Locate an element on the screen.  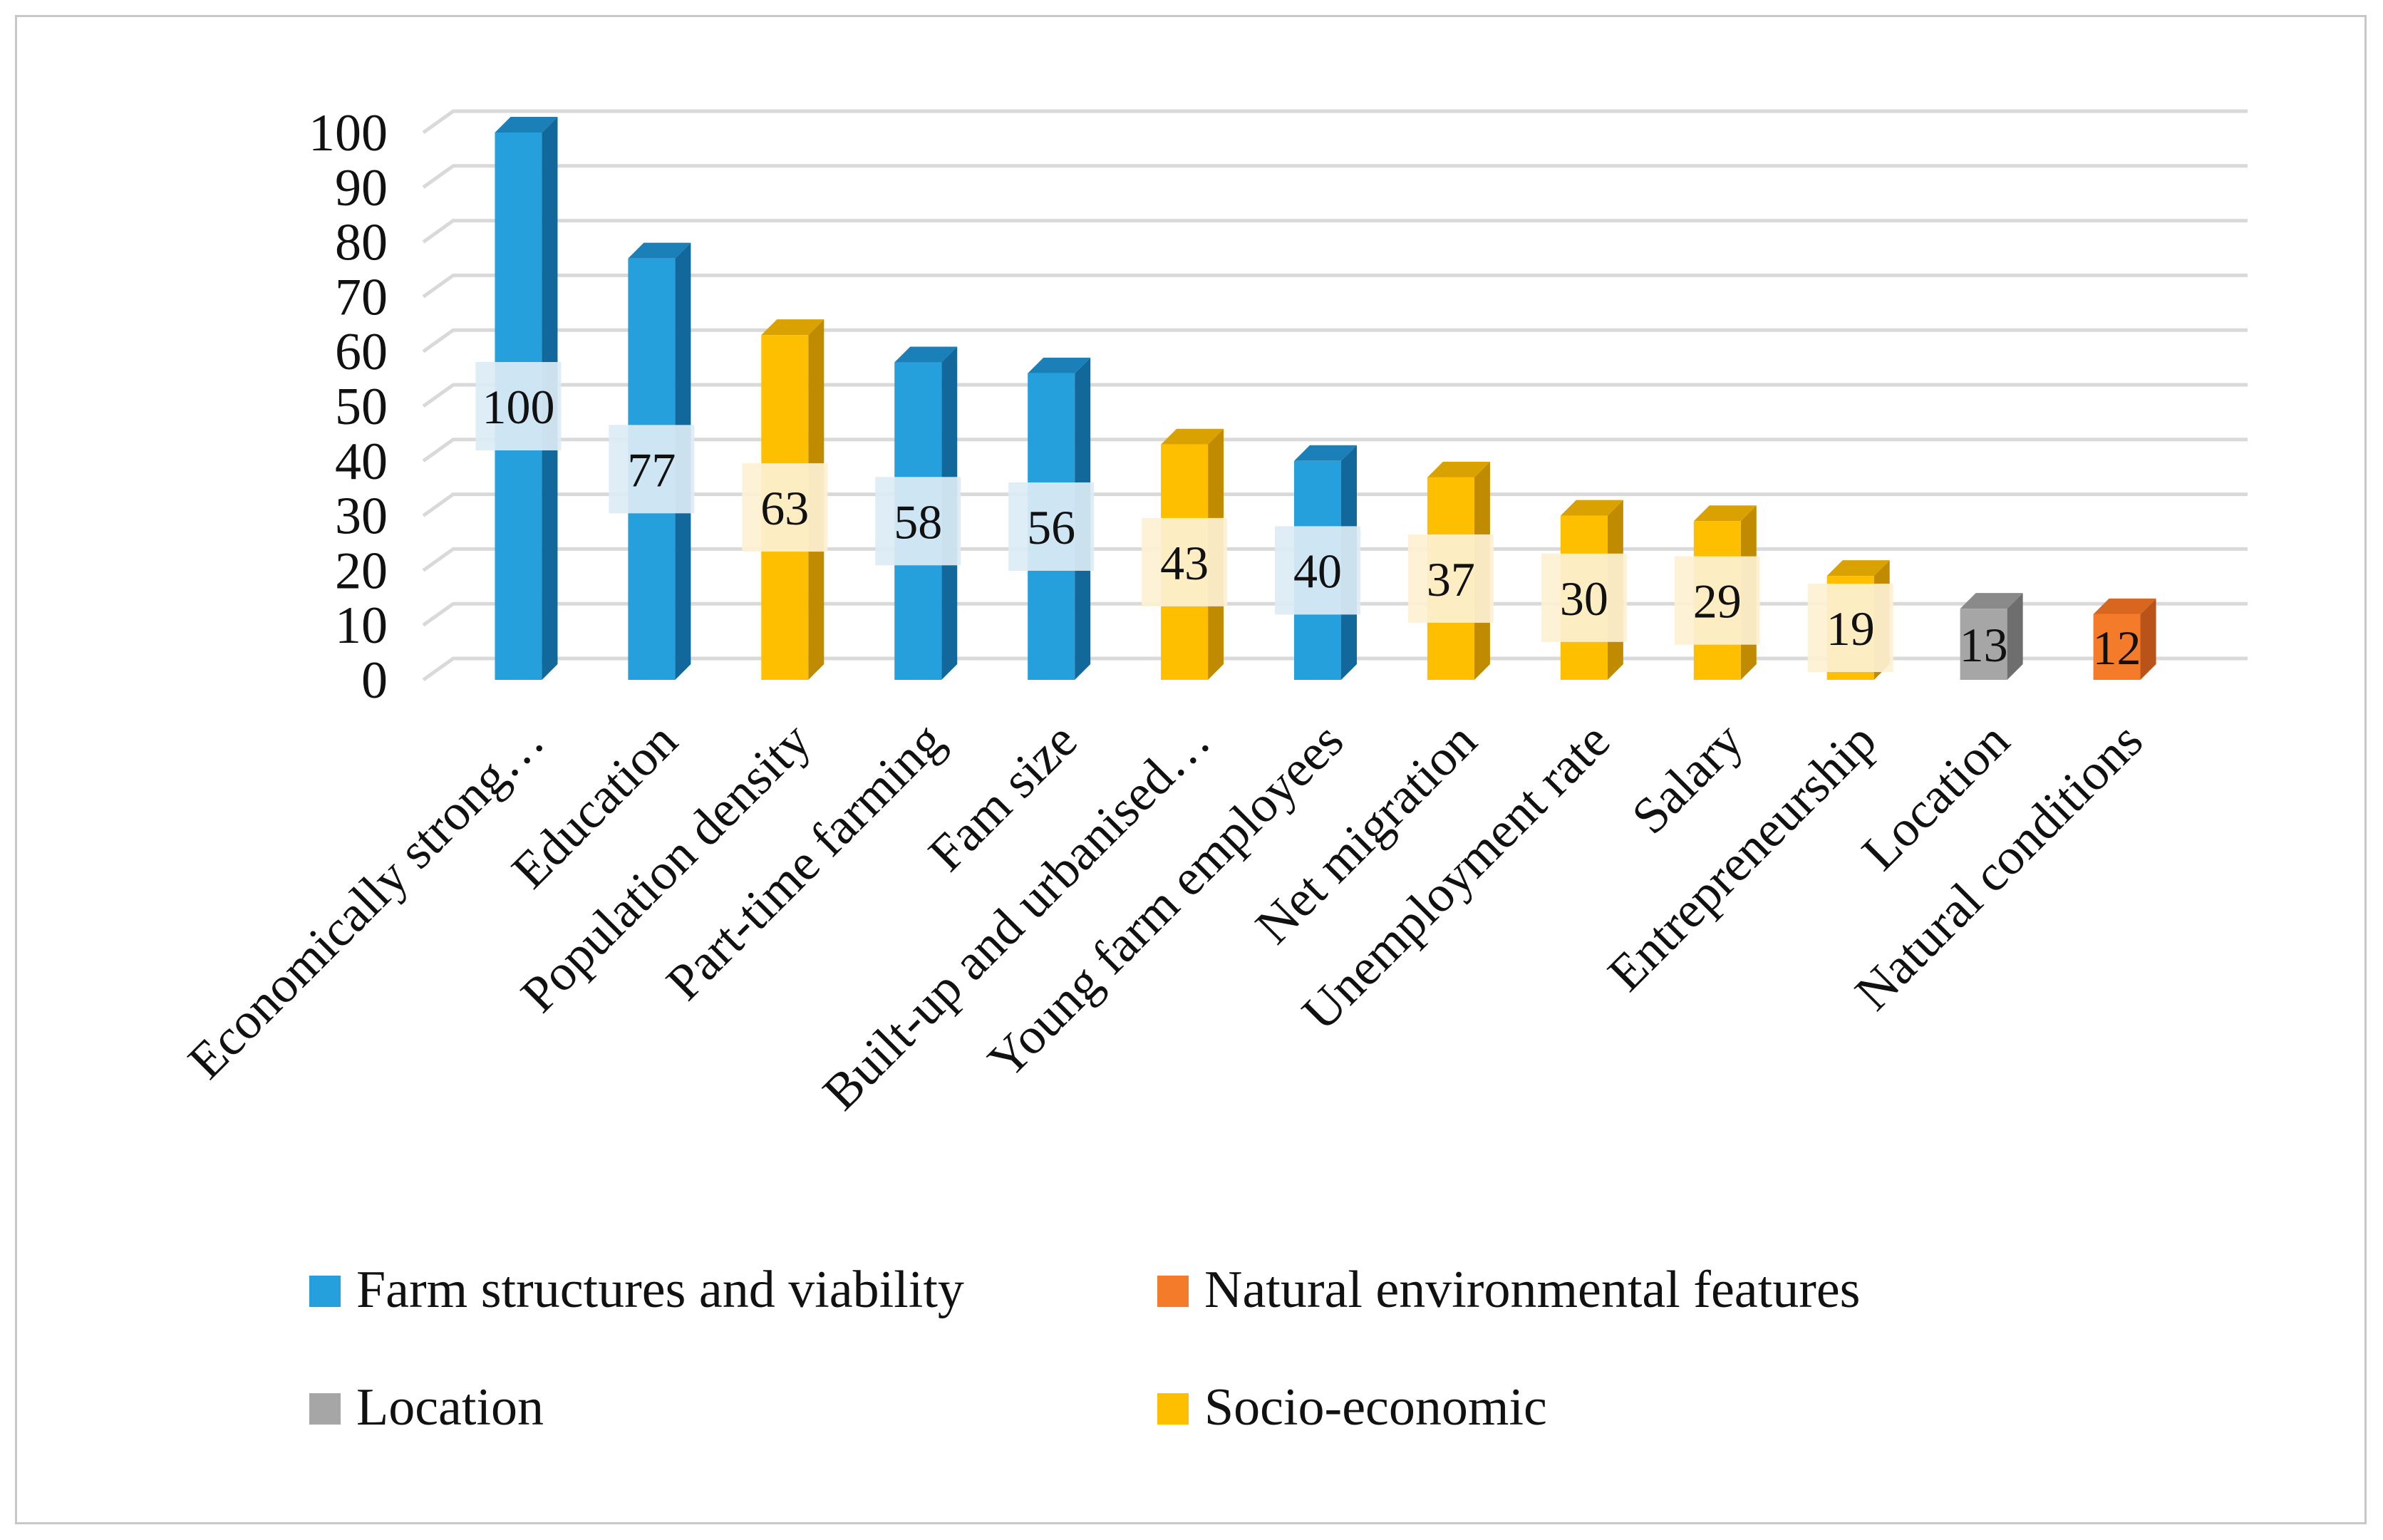
data-label: 40 is located at coordinates (1317, 571).